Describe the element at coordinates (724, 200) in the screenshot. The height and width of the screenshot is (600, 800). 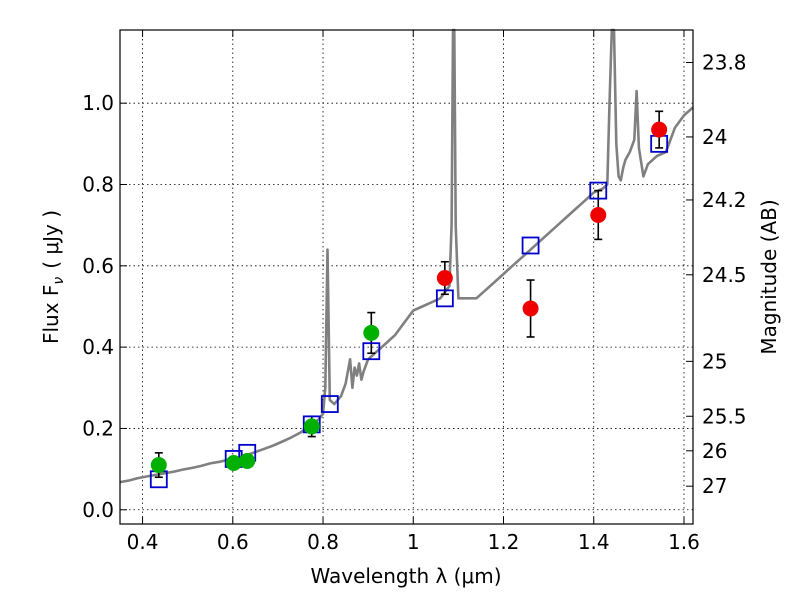
I see `y2-tick-label: 24.2` at that location.